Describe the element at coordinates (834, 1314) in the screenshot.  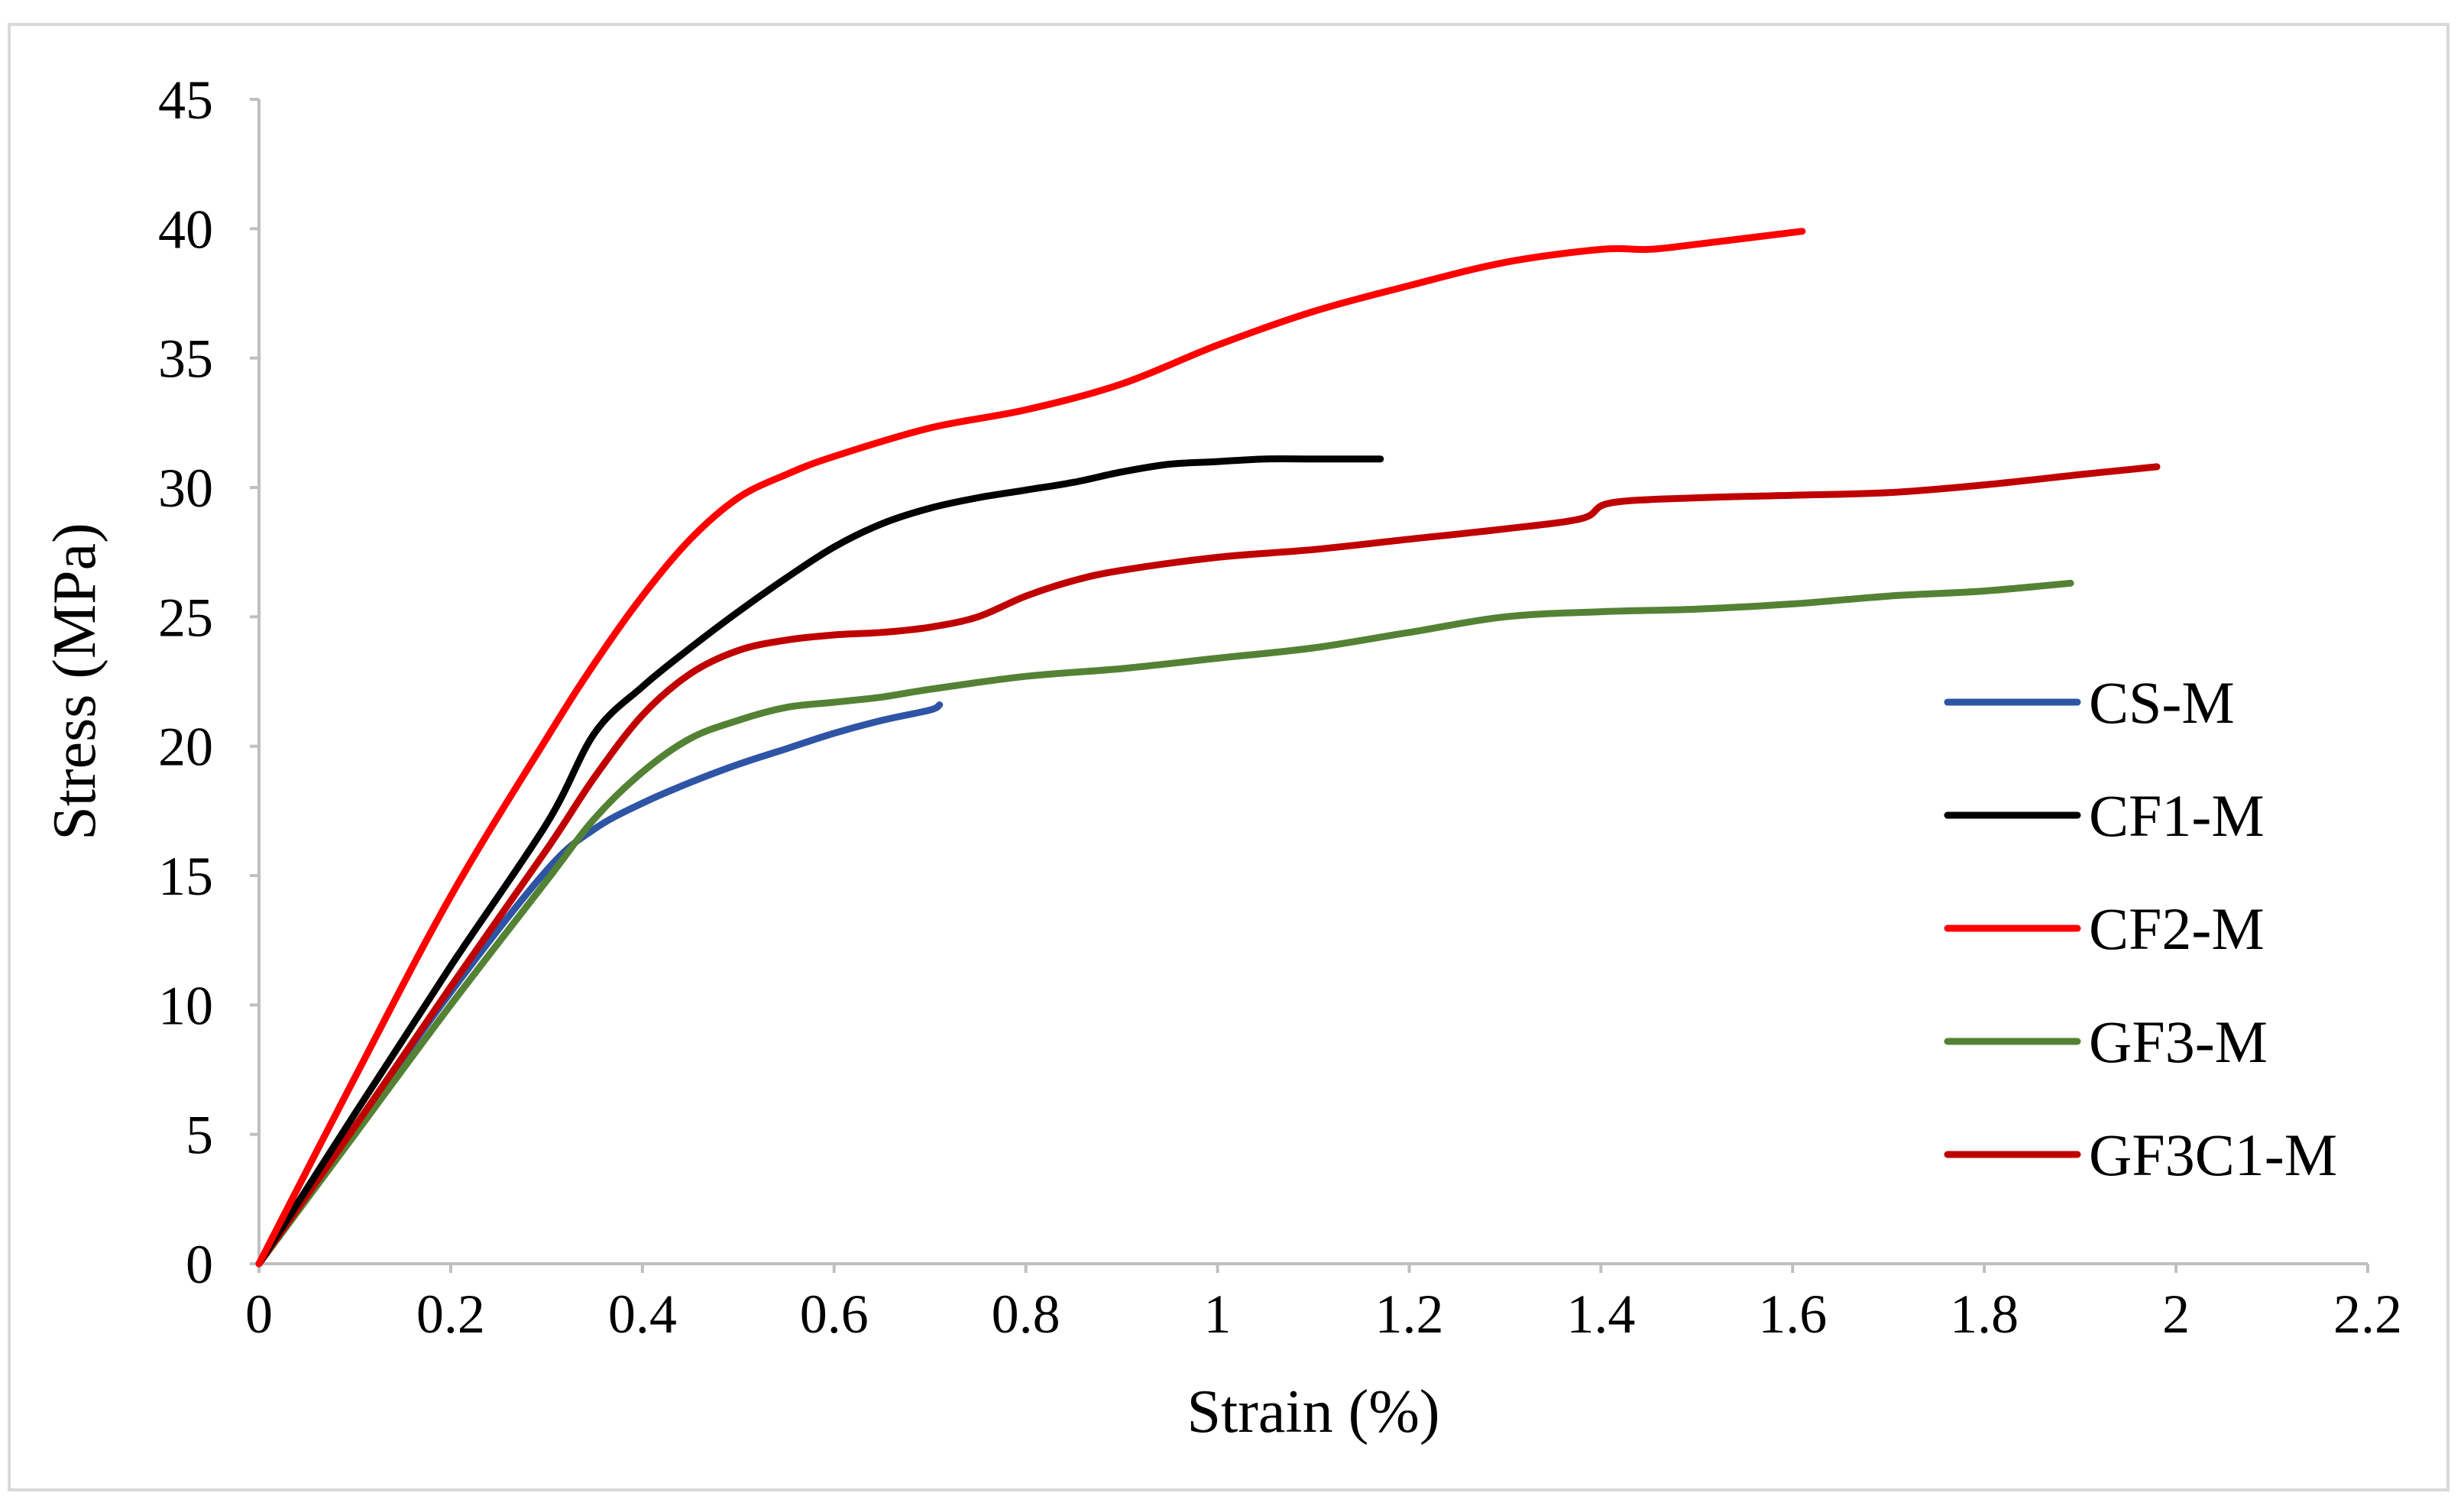
I see `x-tick-label: 0.6` at that location.